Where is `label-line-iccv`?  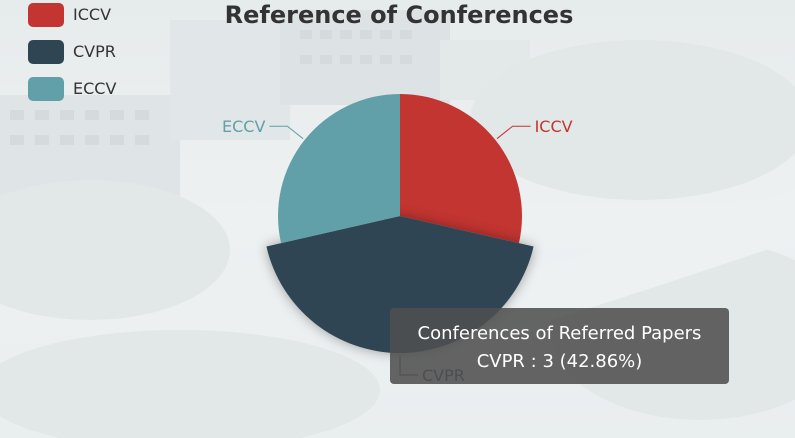
label-line-iccv is located at coordinates (513, 132).